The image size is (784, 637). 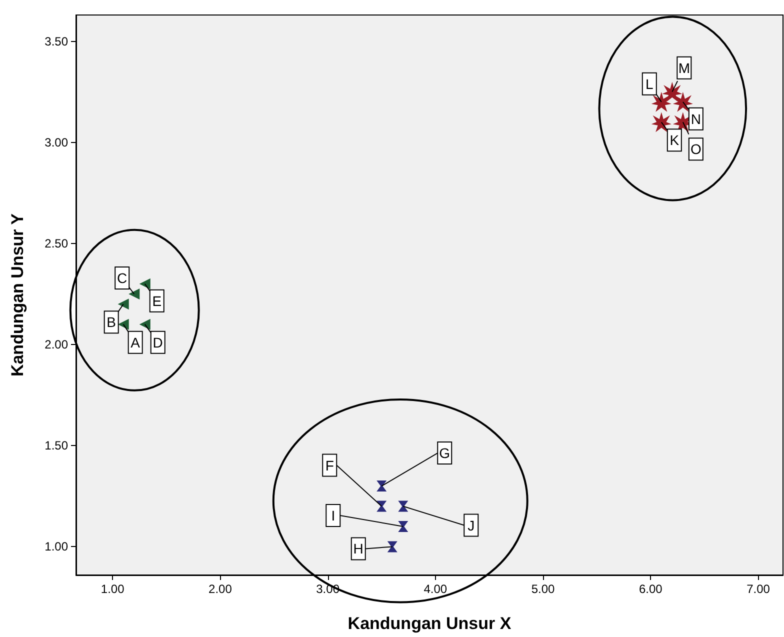 I want to click on x-tick-label: 2.00, so click(x=220, y=589).